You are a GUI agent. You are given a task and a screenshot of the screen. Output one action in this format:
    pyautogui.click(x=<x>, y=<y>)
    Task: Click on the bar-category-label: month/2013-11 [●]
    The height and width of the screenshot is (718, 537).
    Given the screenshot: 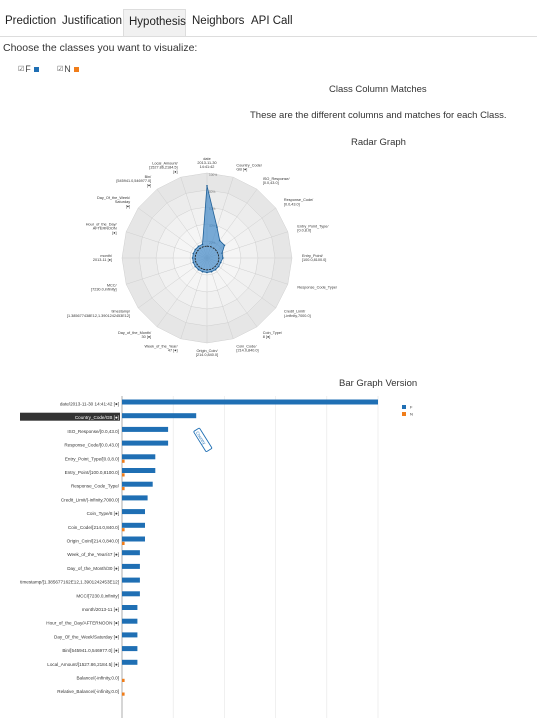 What is the action you would take?
    pyautogui.click(x=100, y=609)
    